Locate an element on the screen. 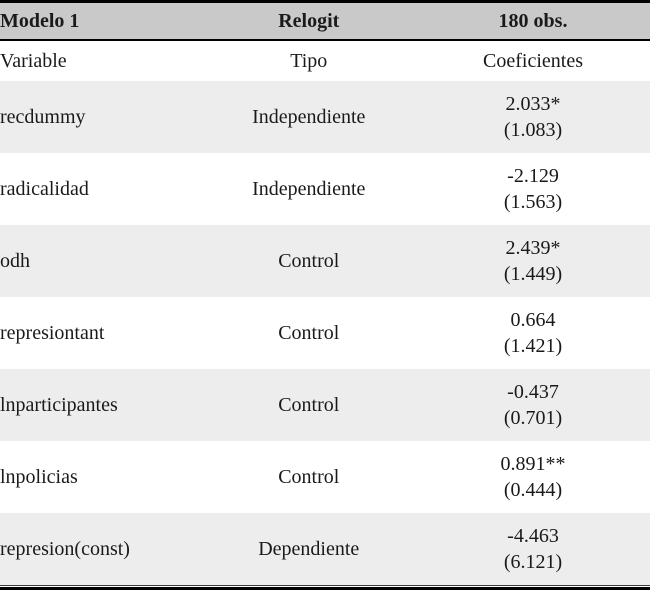 The height and width of the screenshot is (591, 650). coefficients-column-header: Coeficientes is located at coordinates (533, 60).